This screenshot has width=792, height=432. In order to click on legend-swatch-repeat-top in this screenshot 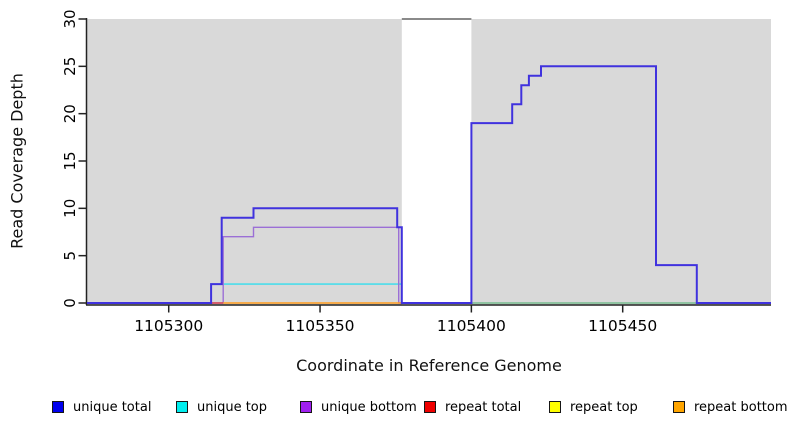, I will do `click(555, 407)`.